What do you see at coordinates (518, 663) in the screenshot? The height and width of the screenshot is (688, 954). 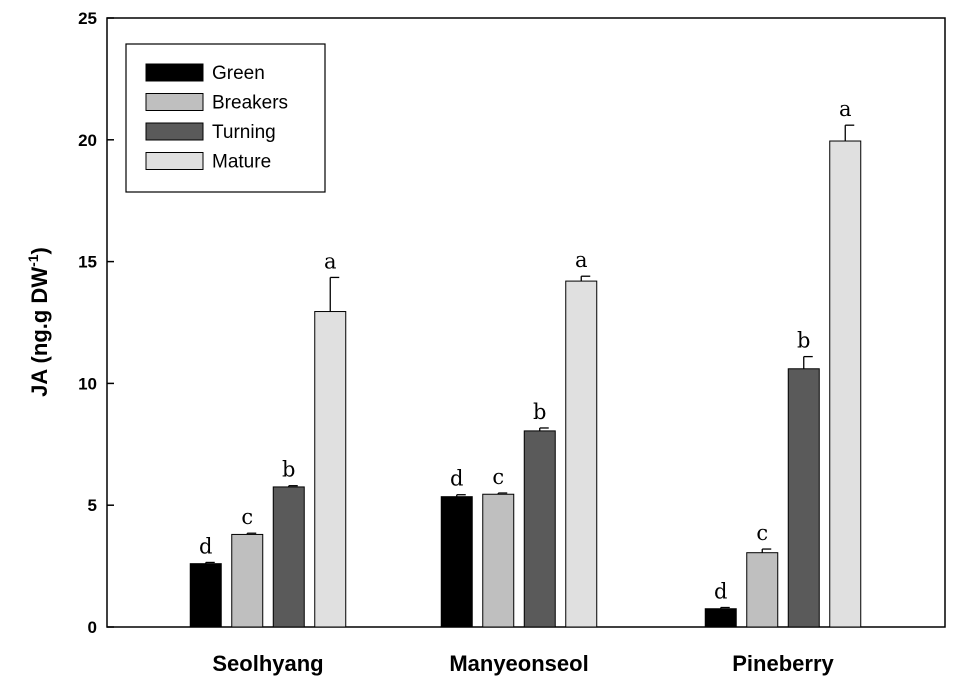 I see `x-category-label: Manyeonseol` at bounding box center [518, 663].